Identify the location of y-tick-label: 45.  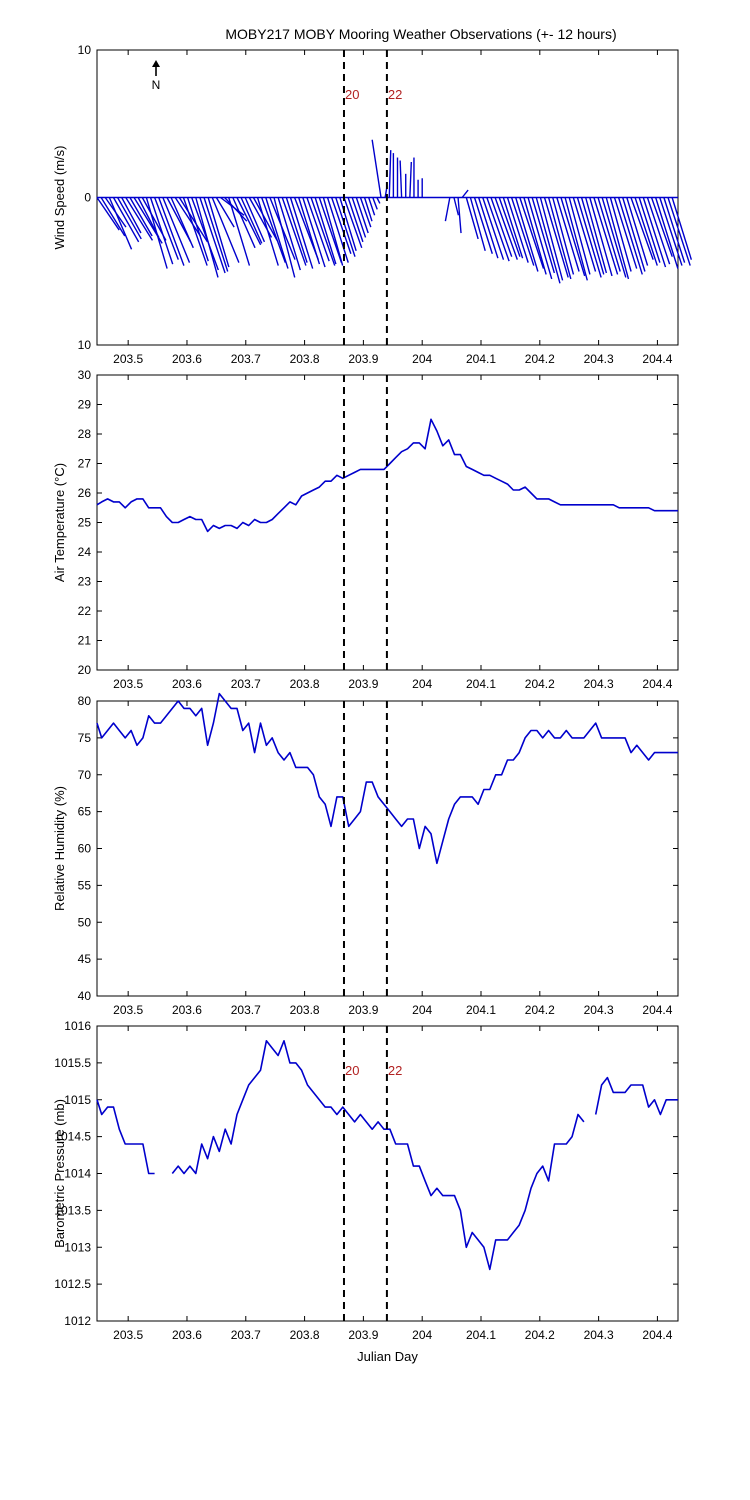
(85, 959).